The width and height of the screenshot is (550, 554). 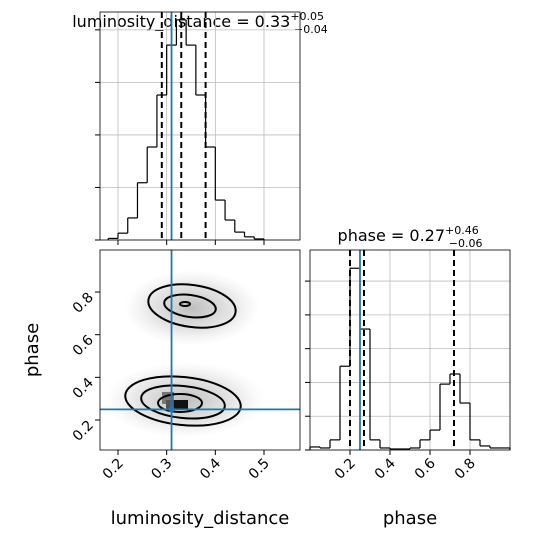 What do you see at coordinates (83, 431) in the screenshot?
I see `y-tick-label: 0.2` at bounding box center [83, 431].